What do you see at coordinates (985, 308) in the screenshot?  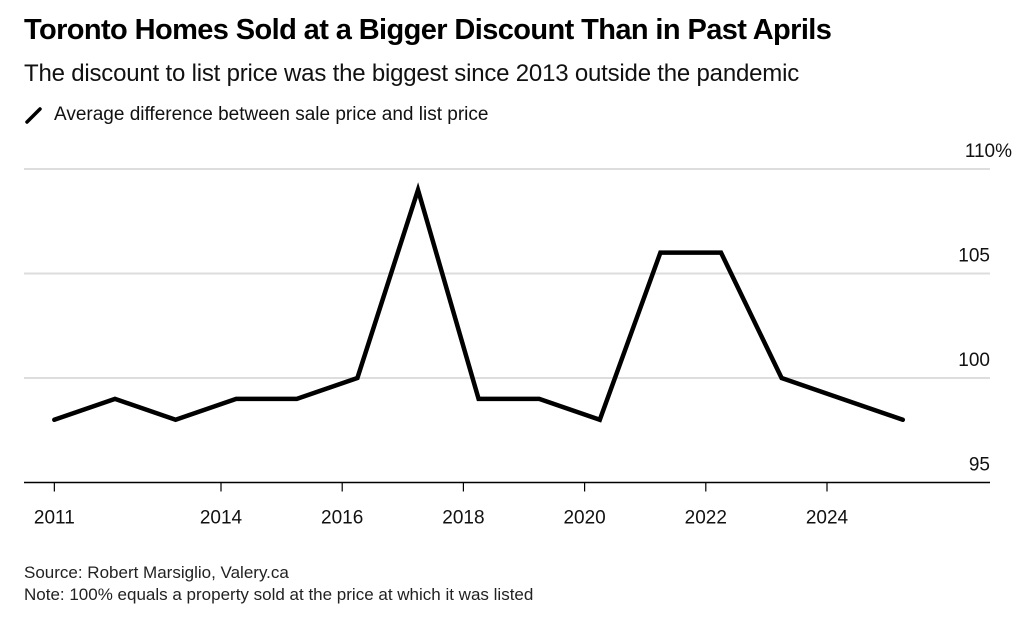 I see `y-axis-labels: 95 100 105 110%` at bounding box center [985, 308].